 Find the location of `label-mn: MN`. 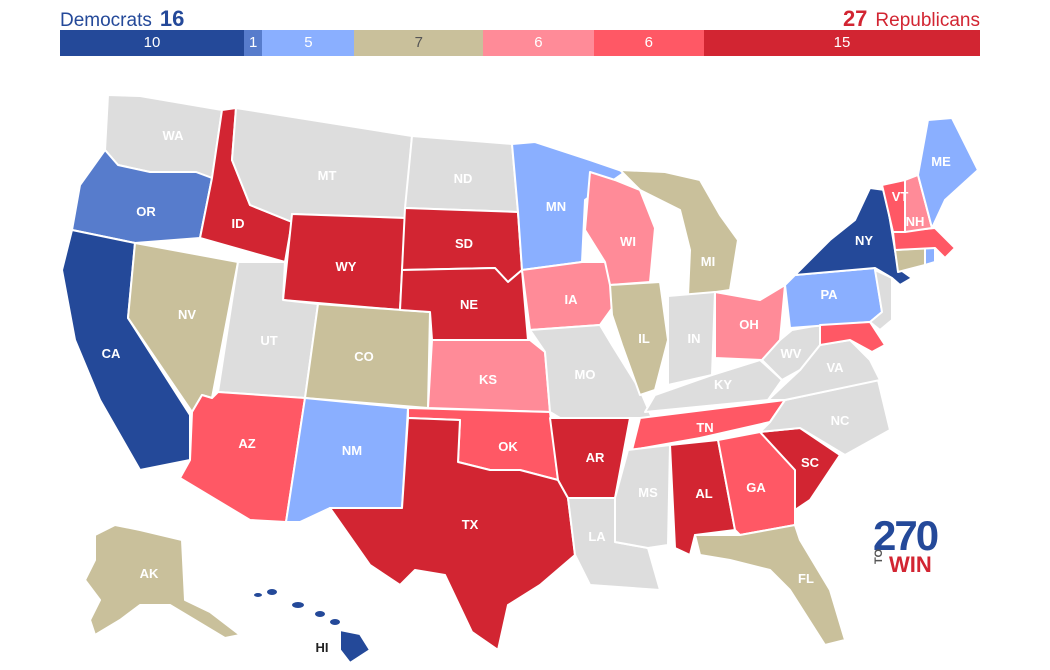

label-mn: MN is located at coordinates (556, 206).